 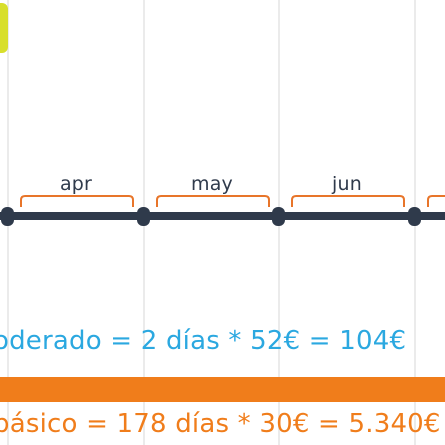 I want to click on month-brace-may, so click(x=213, y=201).